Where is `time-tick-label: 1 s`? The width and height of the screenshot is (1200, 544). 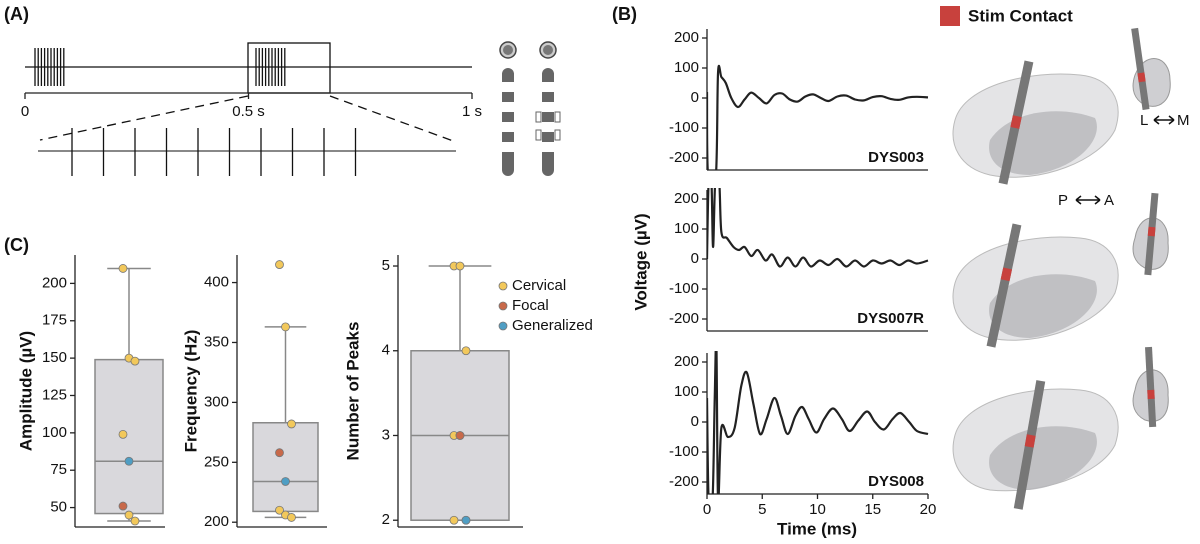 time-tick-label: 1 s is located at coordinates (472, 111).